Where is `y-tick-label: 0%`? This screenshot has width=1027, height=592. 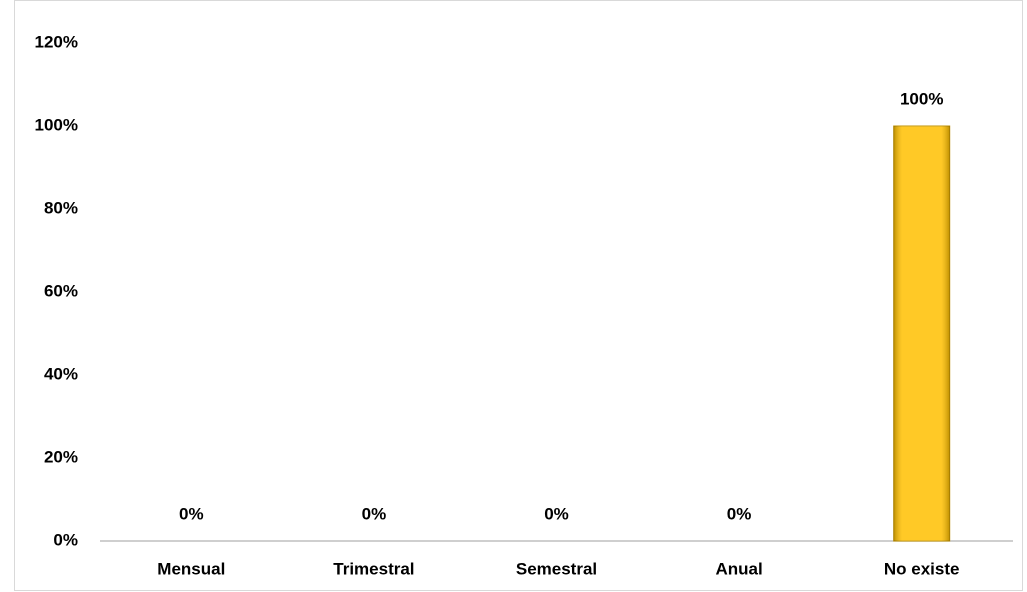
y-tick-label: 0% is located at coordinates (65, 539).